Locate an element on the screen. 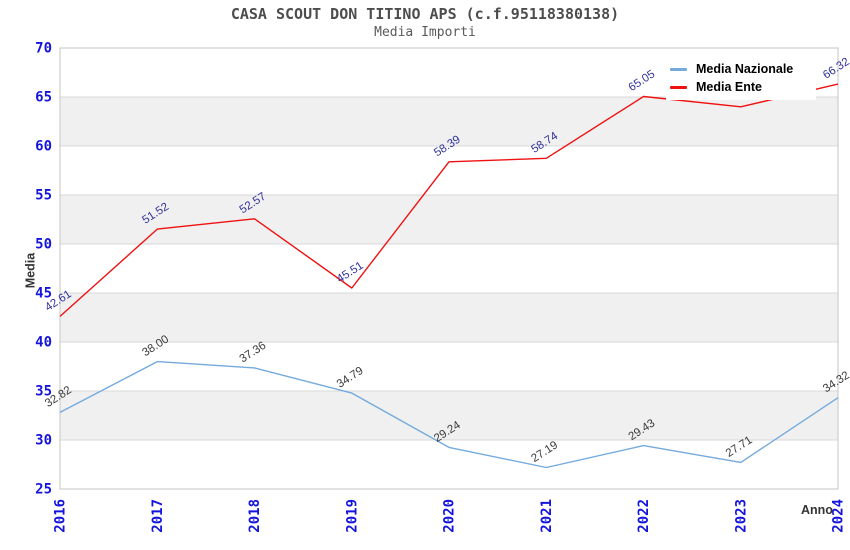 The height and width of the screenshot is (550, 850). legend-item-media-nazionale: Media Nazionale is located at coordinates (741, 69).